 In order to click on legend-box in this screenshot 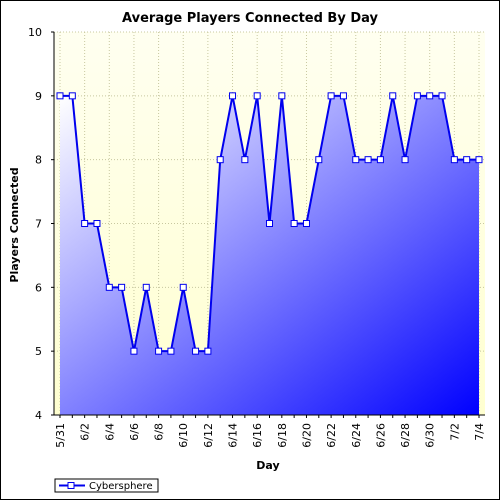, I will do `click(106, 485)`.